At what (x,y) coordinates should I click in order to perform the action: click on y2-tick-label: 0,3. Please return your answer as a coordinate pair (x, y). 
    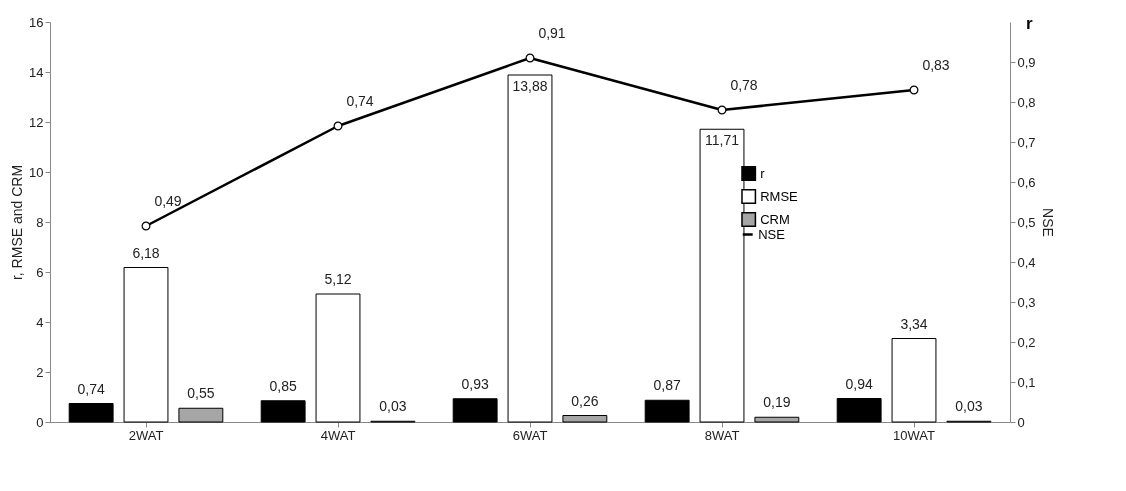
    Looking at the image, I should click on (1026, 302).